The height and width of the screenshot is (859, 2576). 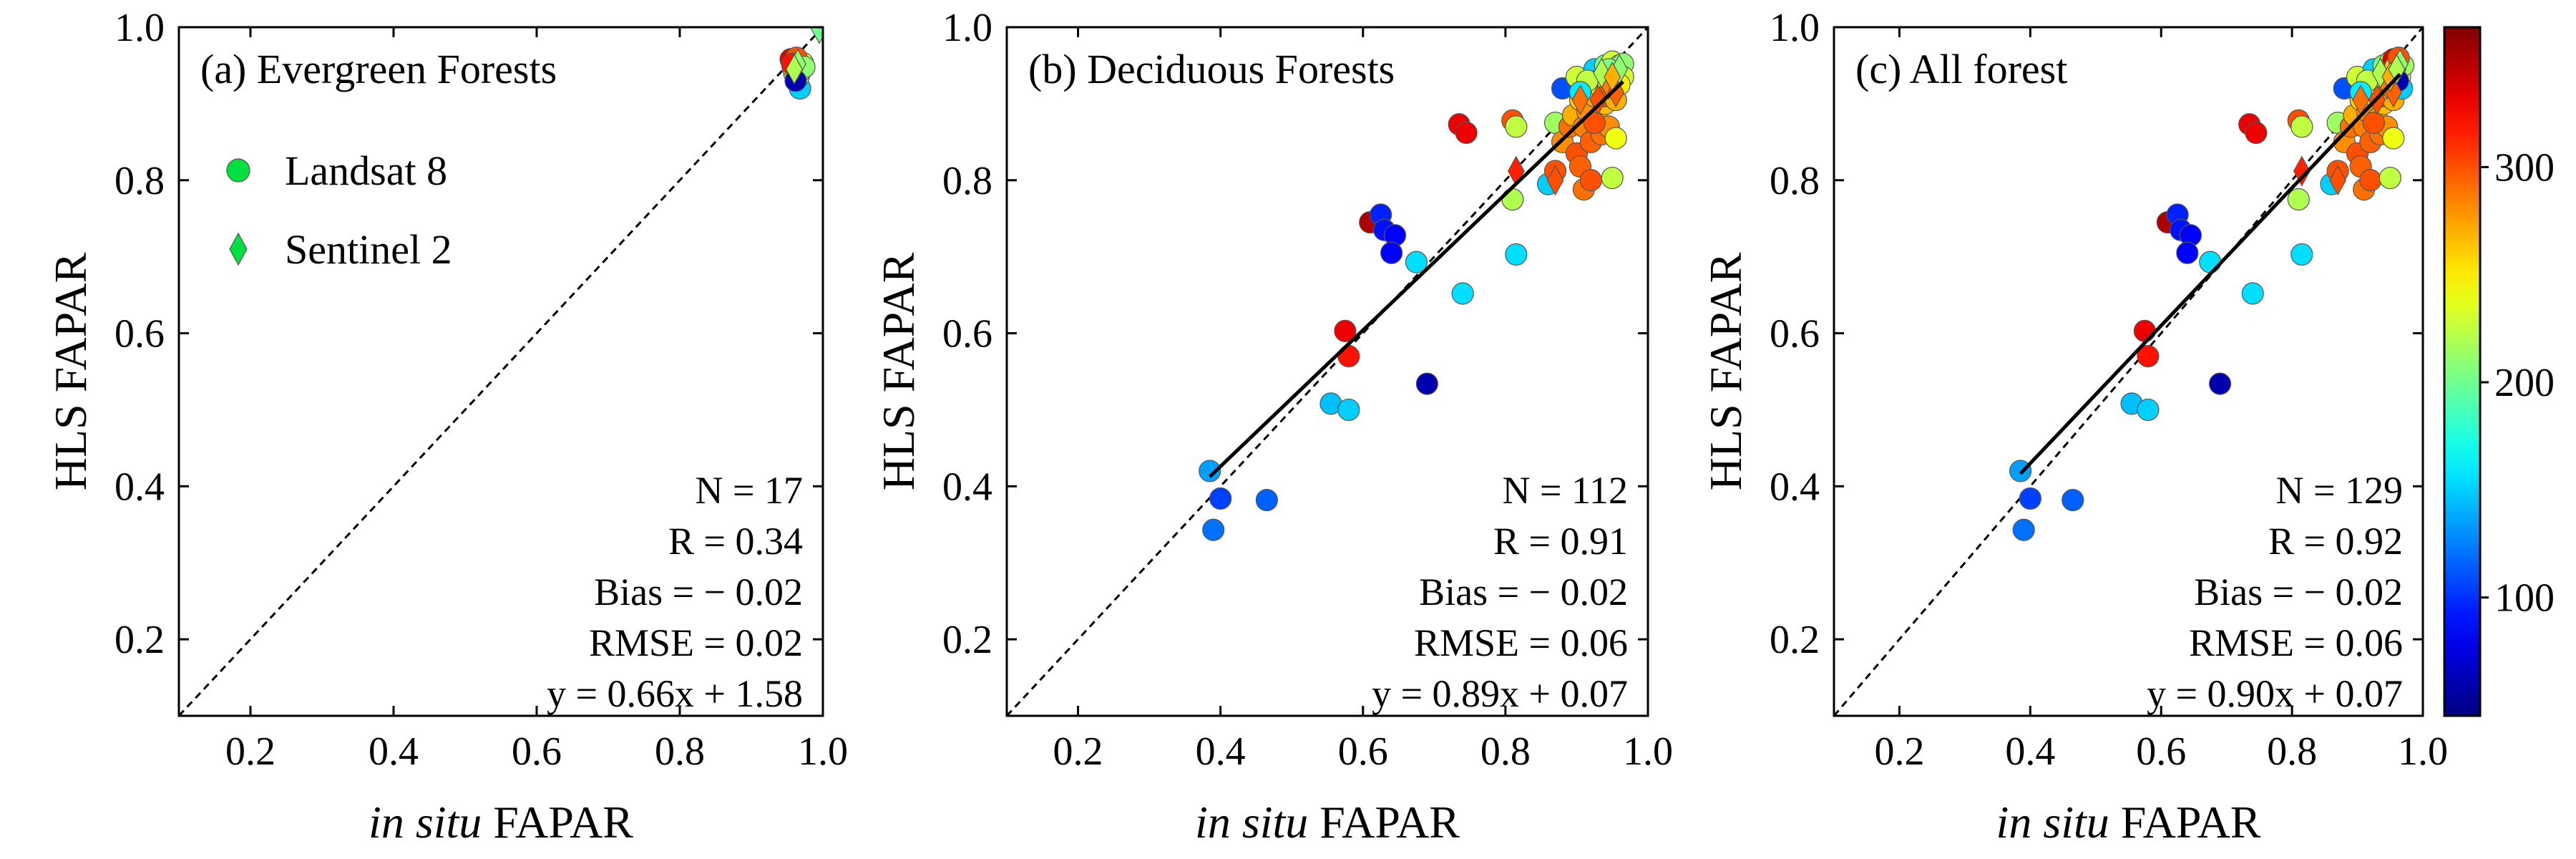 What do you see at coordinates (366, 170) in the screenshot?
I see `legend-label: Landsat 8` at bounding box center [366, 170].